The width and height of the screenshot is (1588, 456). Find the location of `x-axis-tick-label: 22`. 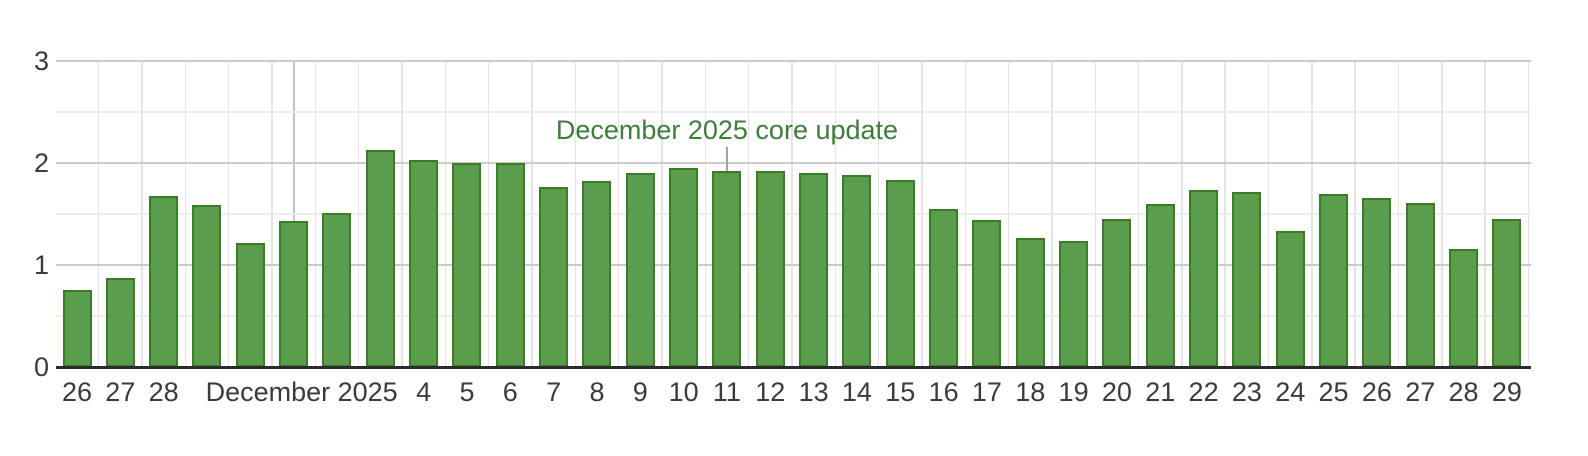

x-axis-tick-label: 22 is located at coordinates (1203, 392).